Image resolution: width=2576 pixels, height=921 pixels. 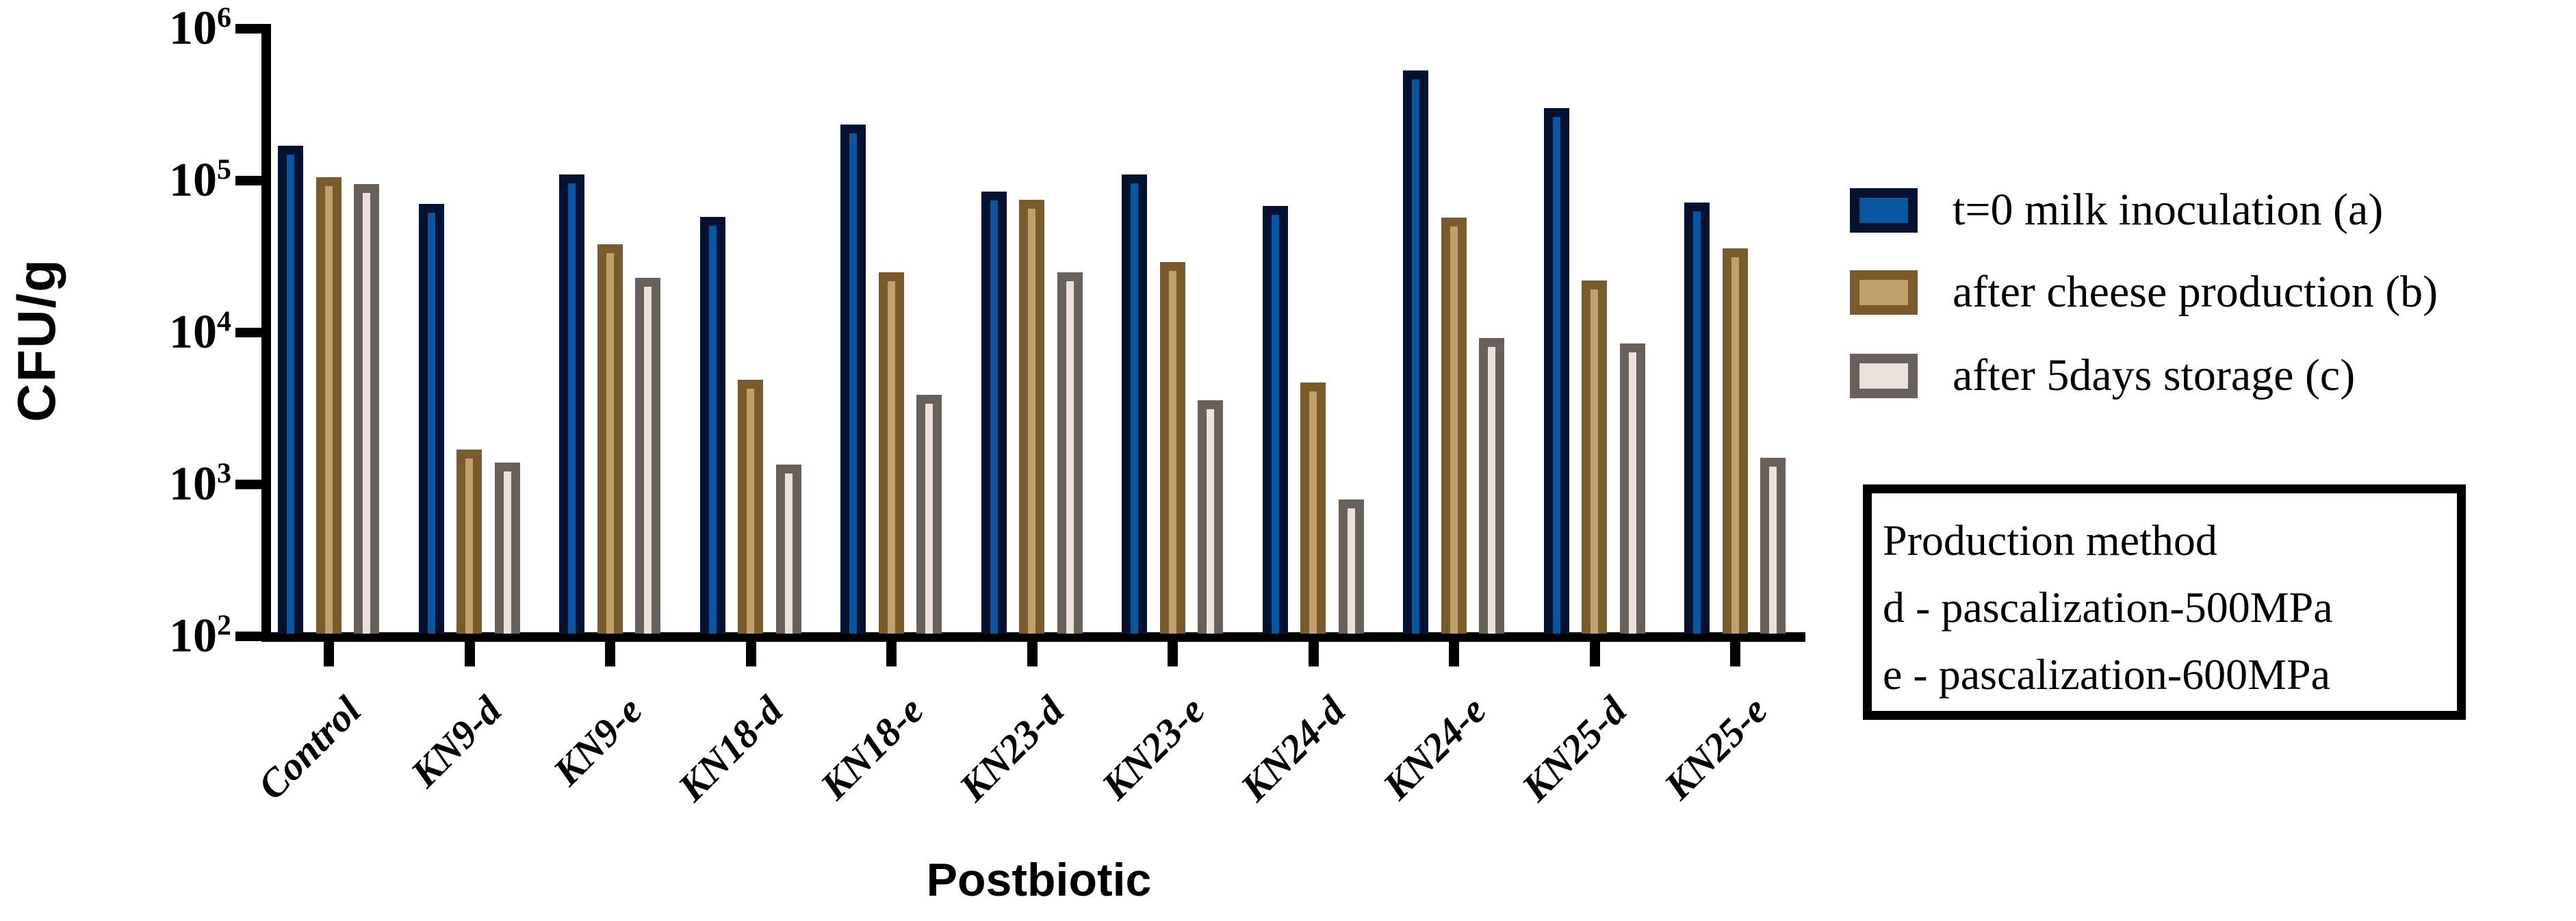 What do you see at coordinates (788, 549) in the screenshot?
I see `bar-KN18-d-series3` at bounding box center [788, 549].